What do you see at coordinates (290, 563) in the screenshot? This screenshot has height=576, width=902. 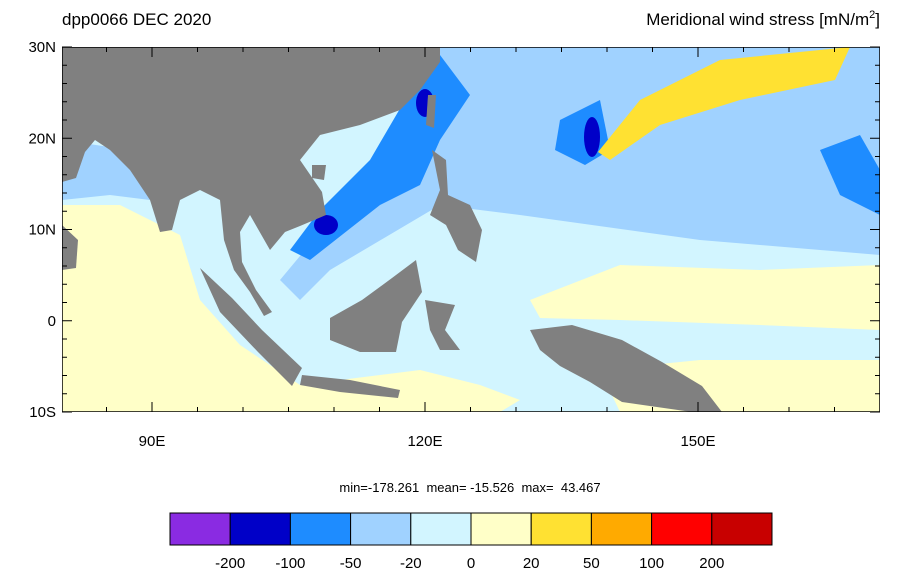 I see `colorbar-label: -100` at bounding box center [290, 563].